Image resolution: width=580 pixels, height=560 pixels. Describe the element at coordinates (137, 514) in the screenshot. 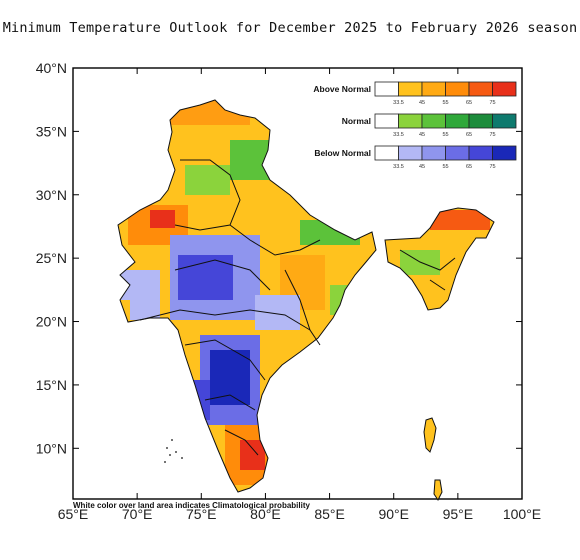

I see `lon-tick-label: 70°E` at that location.